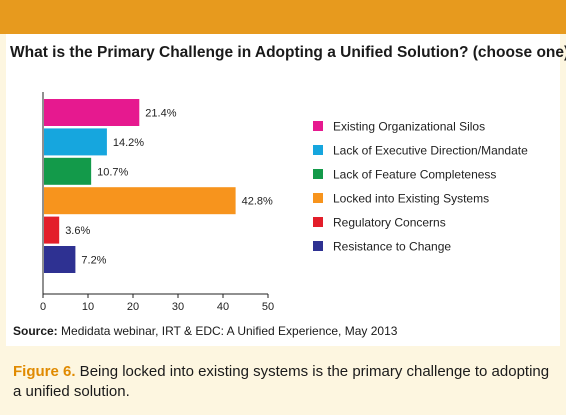 The height and width of the screenshot is (415, 566). Describe the element at coordinates (88, 307) in the screenshot. I see `x-tick-label: 10` at that location.